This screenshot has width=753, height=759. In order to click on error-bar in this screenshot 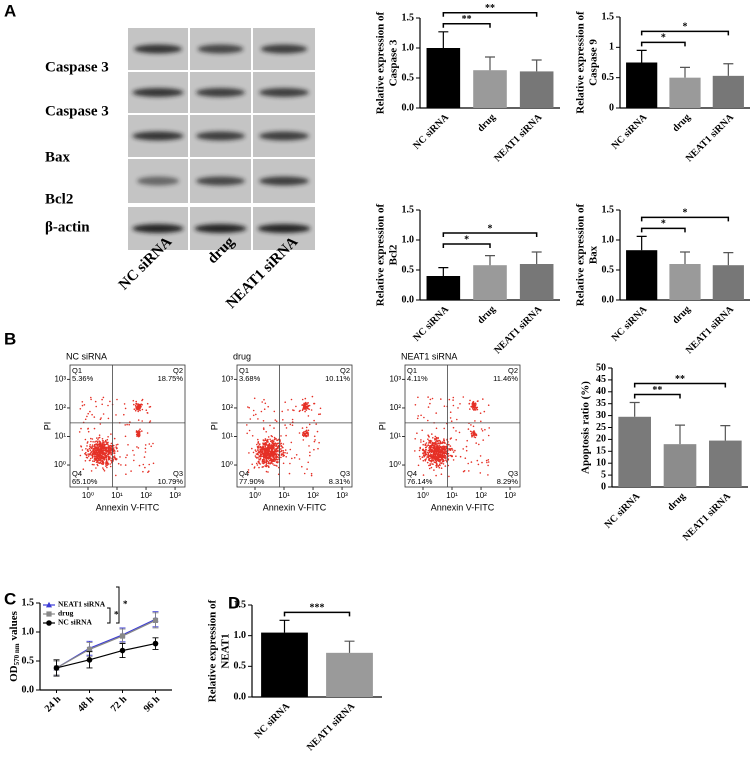, I will do `click(728, 69)`.